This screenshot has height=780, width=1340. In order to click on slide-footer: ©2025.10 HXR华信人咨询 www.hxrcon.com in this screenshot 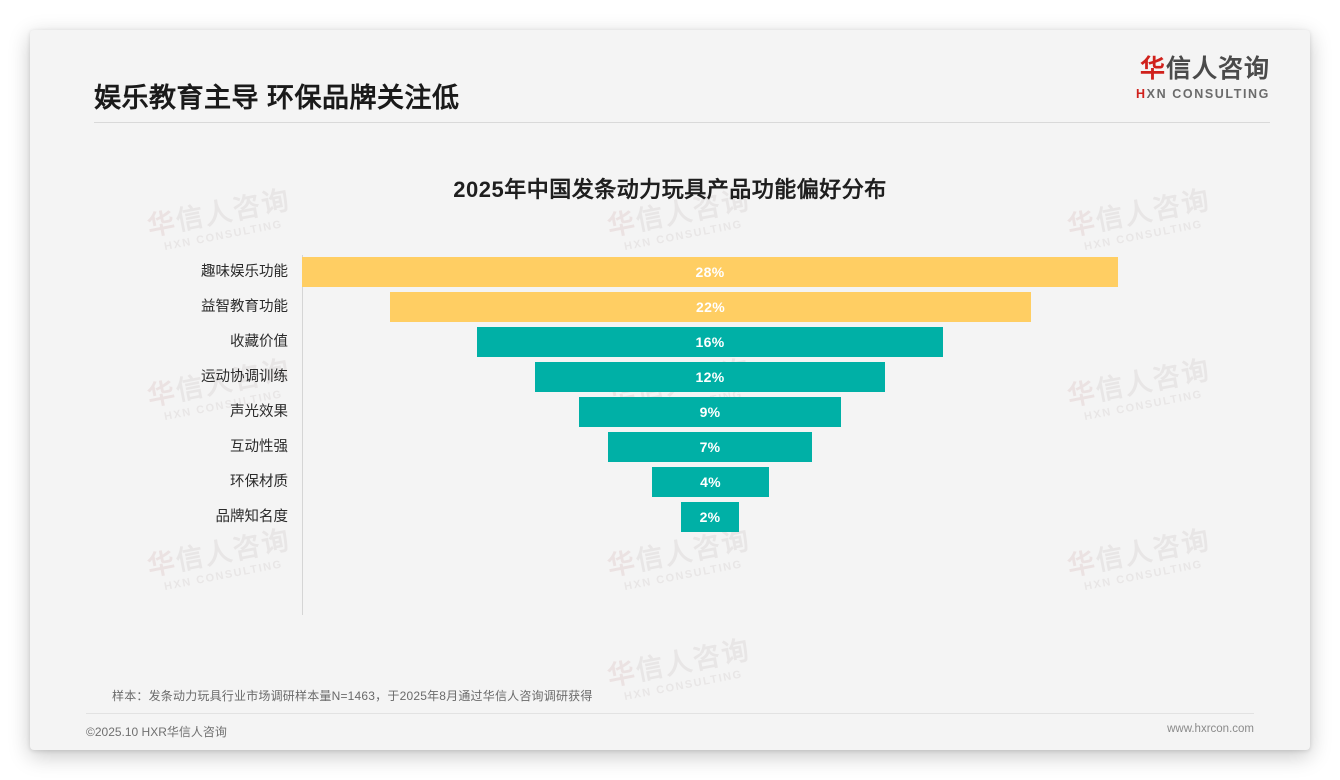, I will do `click(670, 731)`.